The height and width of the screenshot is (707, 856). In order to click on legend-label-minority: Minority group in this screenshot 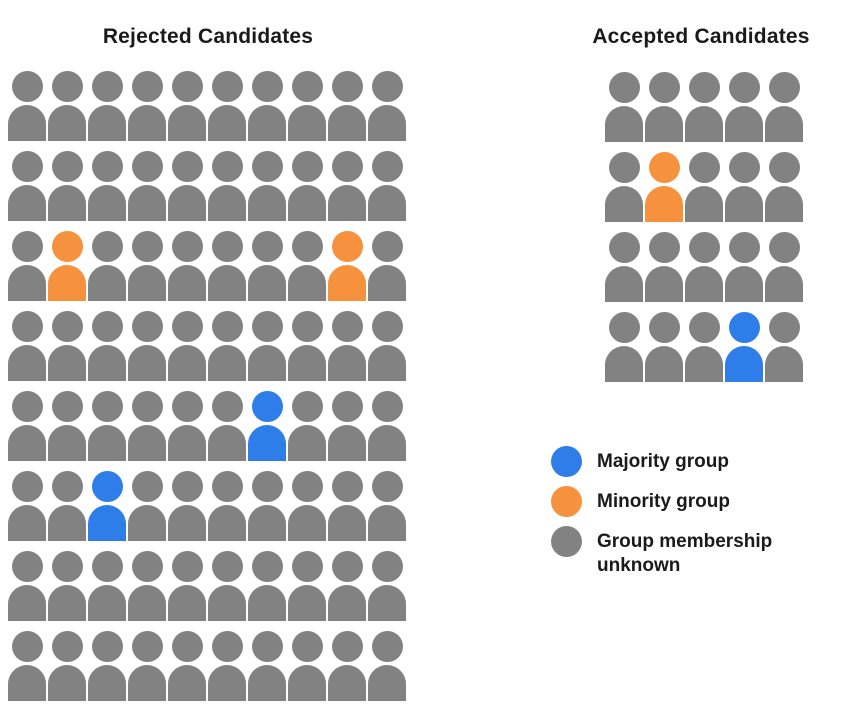, I will do `click(663, 501)`.